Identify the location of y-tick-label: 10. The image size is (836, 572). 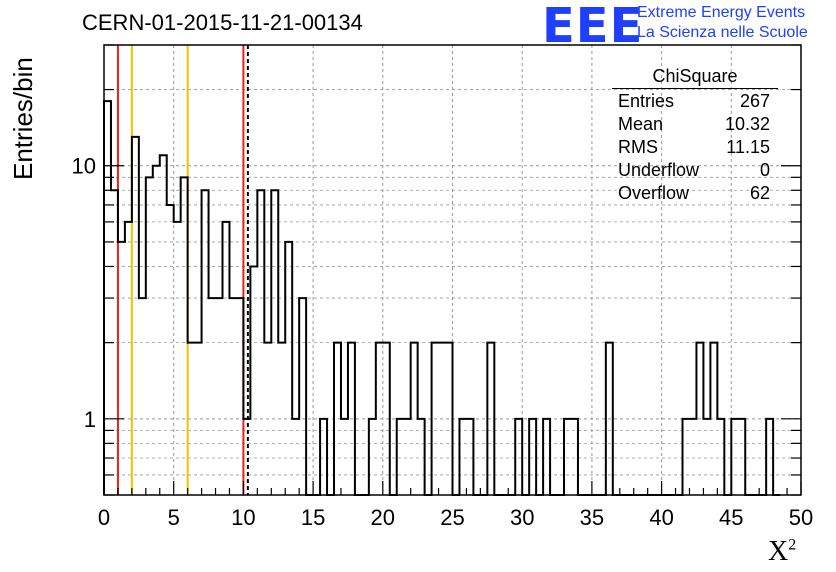
(84, 166).